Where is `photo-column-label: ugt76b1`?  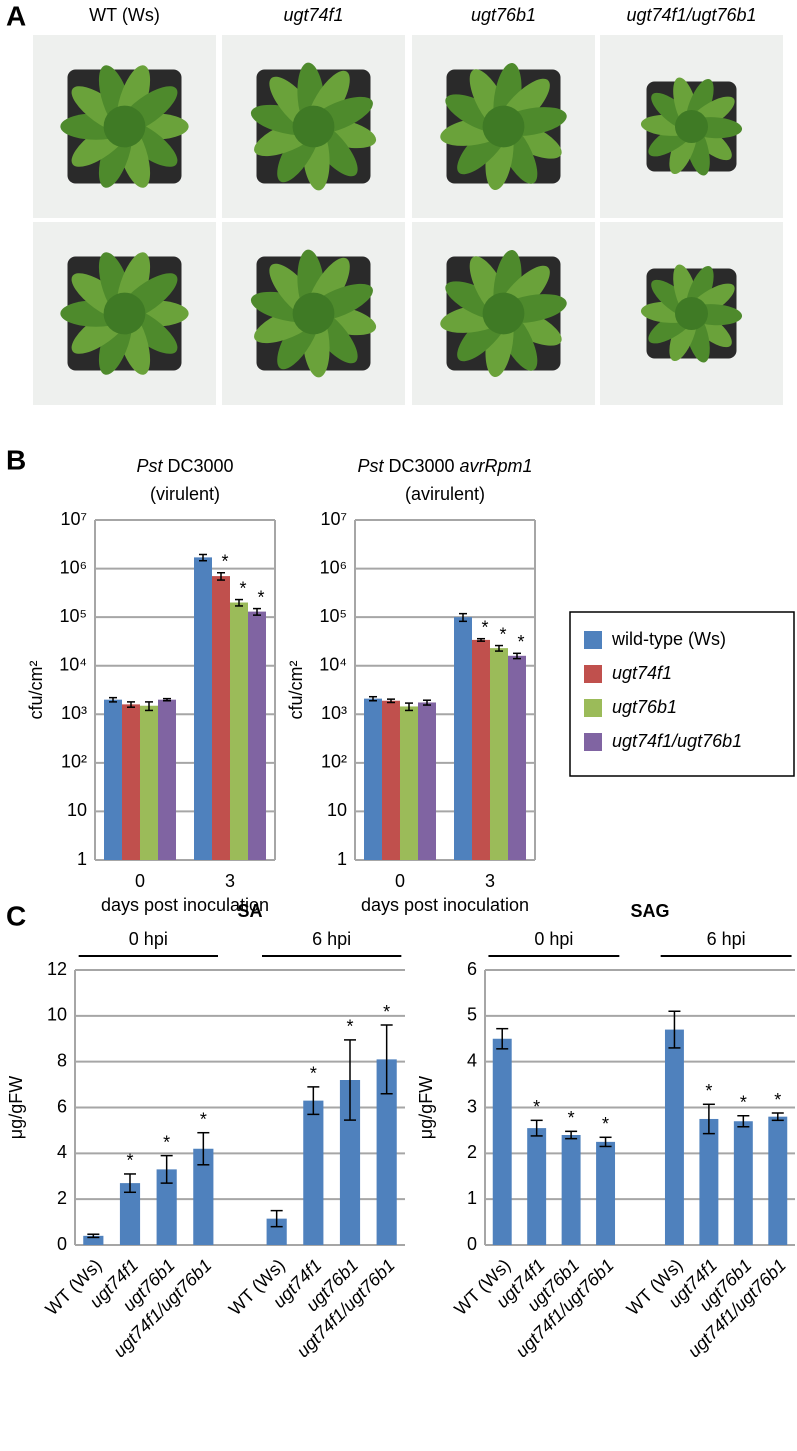 photo-column-label: ugt76b1 is located at coordinates (503, 15).